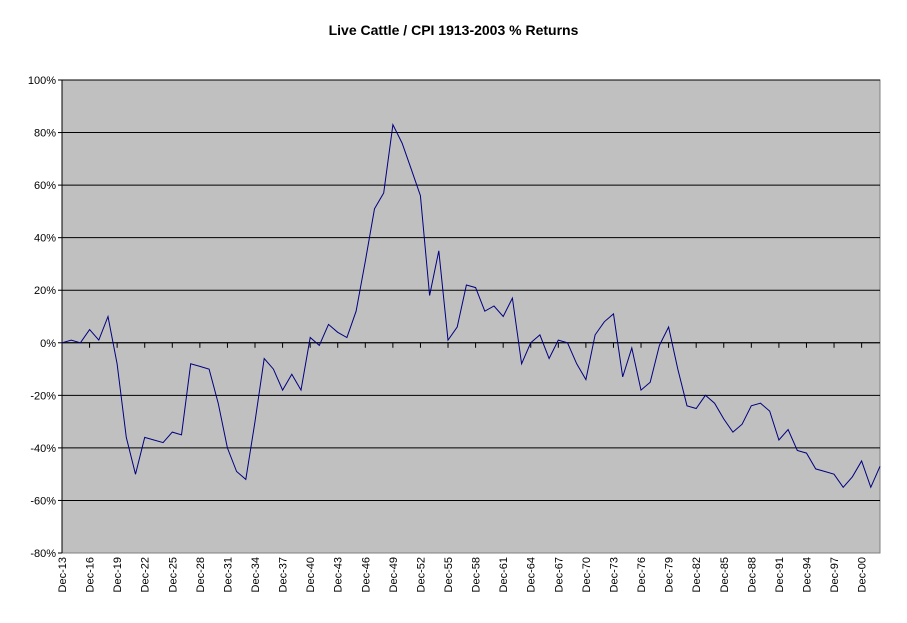 This screenshot has width=907, height=623. Describe the element at coordinates (453, 30) in the screenshot. I see `chart-title: Live Cattle / CPI 1913-2003 % Returns` at that location.